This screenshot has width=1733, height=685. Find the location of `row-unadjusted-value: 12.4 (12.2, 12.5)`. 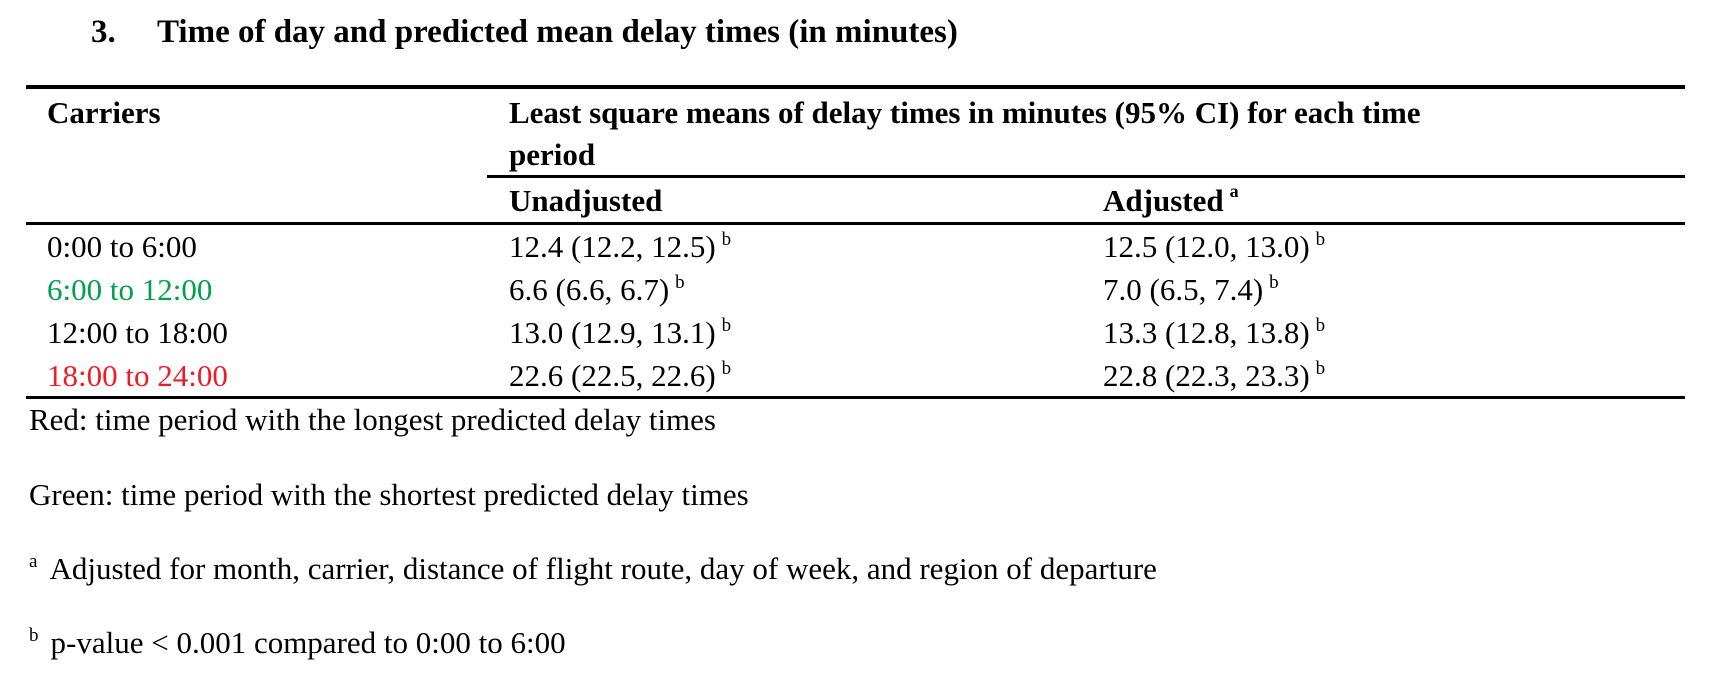

row-unadjusted-value: 12.4 (12.2, 12.5) is located at coordinates (612, 246).